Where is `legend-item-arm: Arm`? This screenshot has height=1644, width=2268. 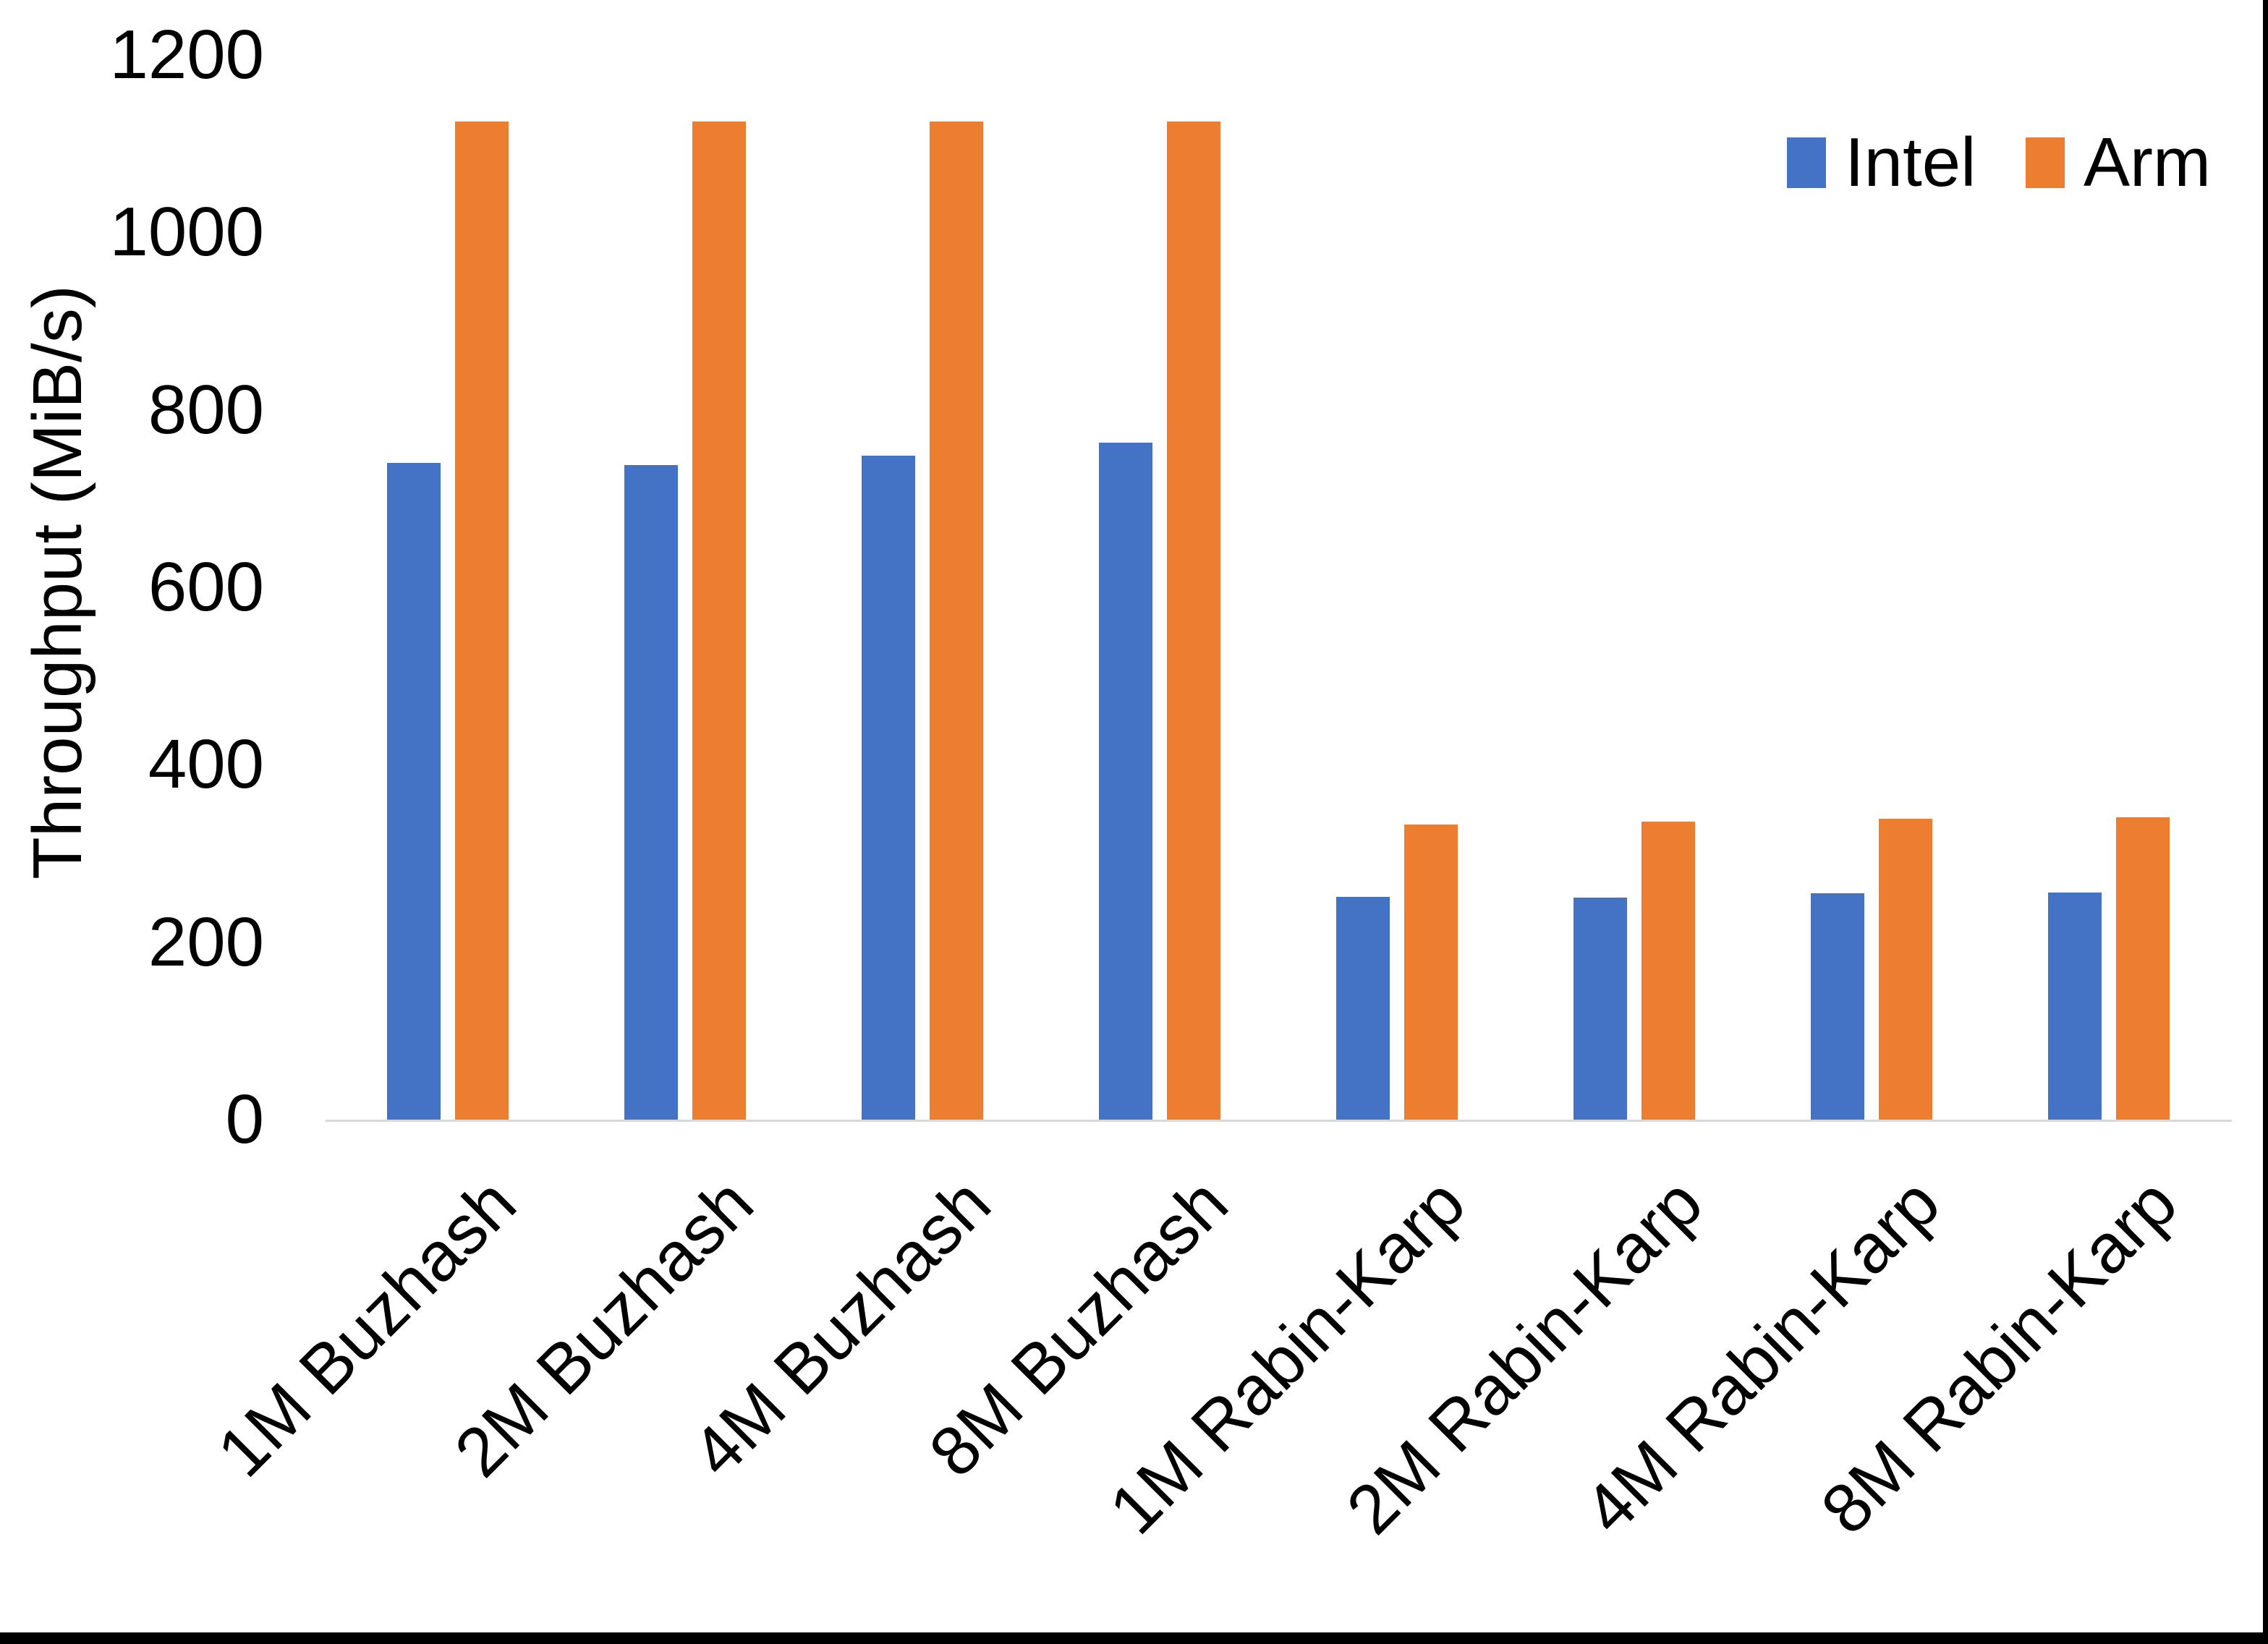 legend-item-arm: Arm is located at coordinates (2118, 162).